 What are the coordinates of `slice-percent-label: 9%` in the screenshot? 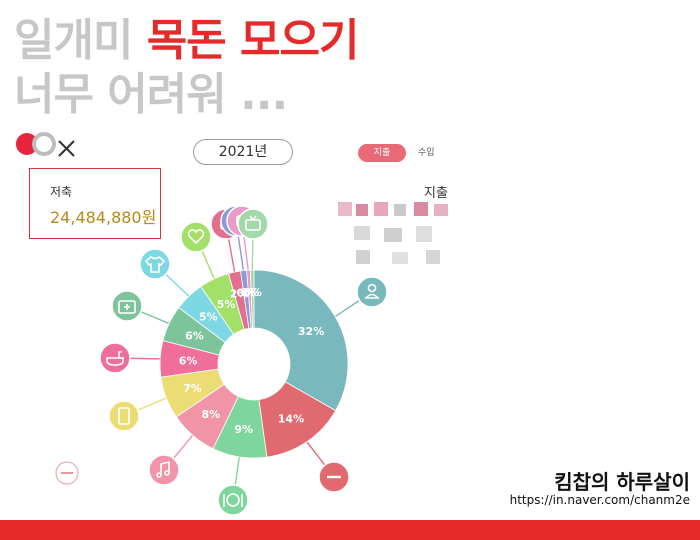 It's located at (243, 429).